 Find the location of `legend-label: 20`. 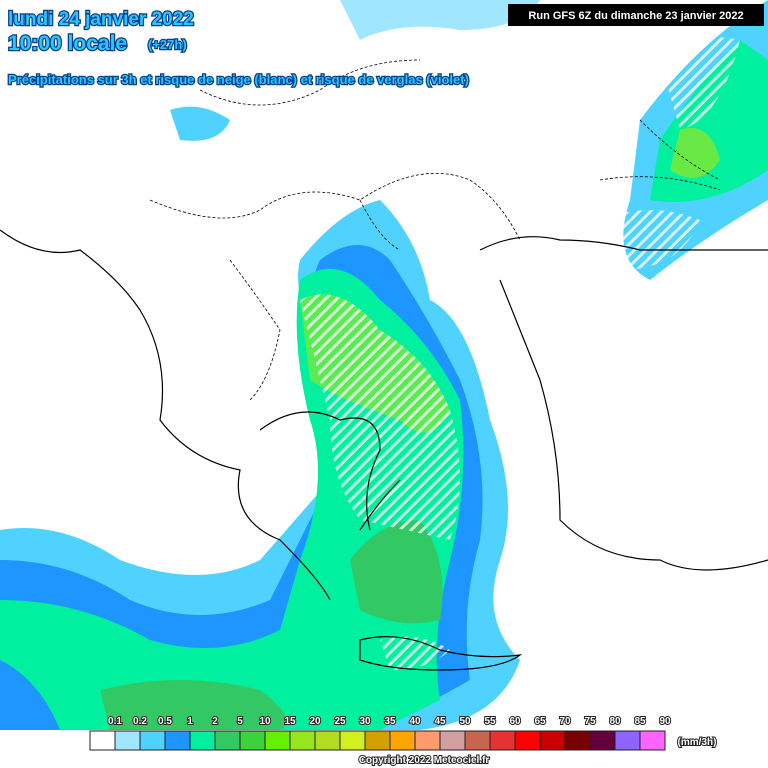

legend-label: 20 is located at coordinates (315, 721).